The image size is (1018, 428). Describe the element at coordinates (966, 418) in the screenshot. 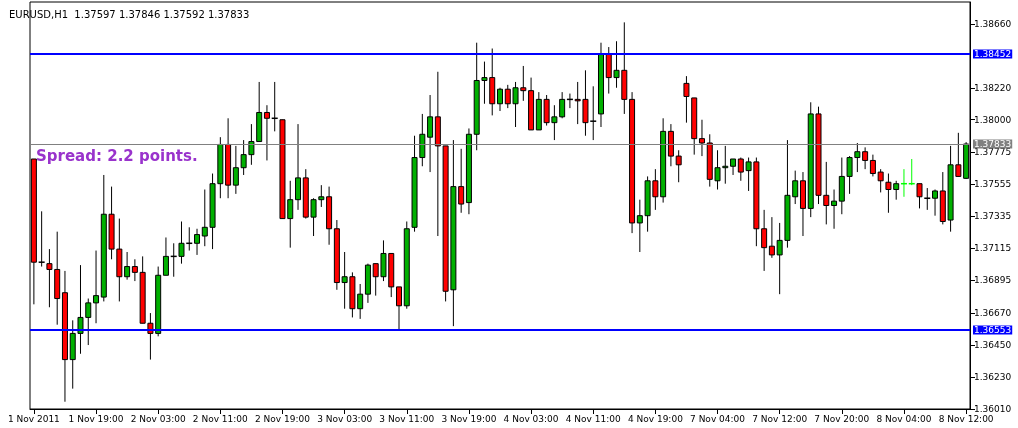

I see `x-tick-label: 8 Nov 12:00` at that location.